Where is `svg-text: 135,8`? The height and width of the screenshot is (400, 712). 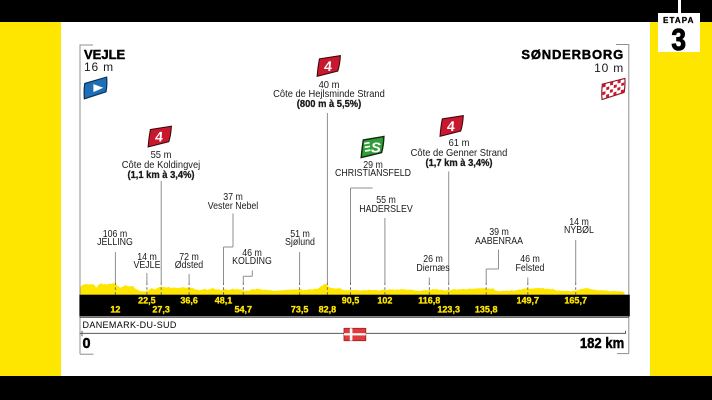
svg-text: 135,8 is located at coordinates (486, 310).